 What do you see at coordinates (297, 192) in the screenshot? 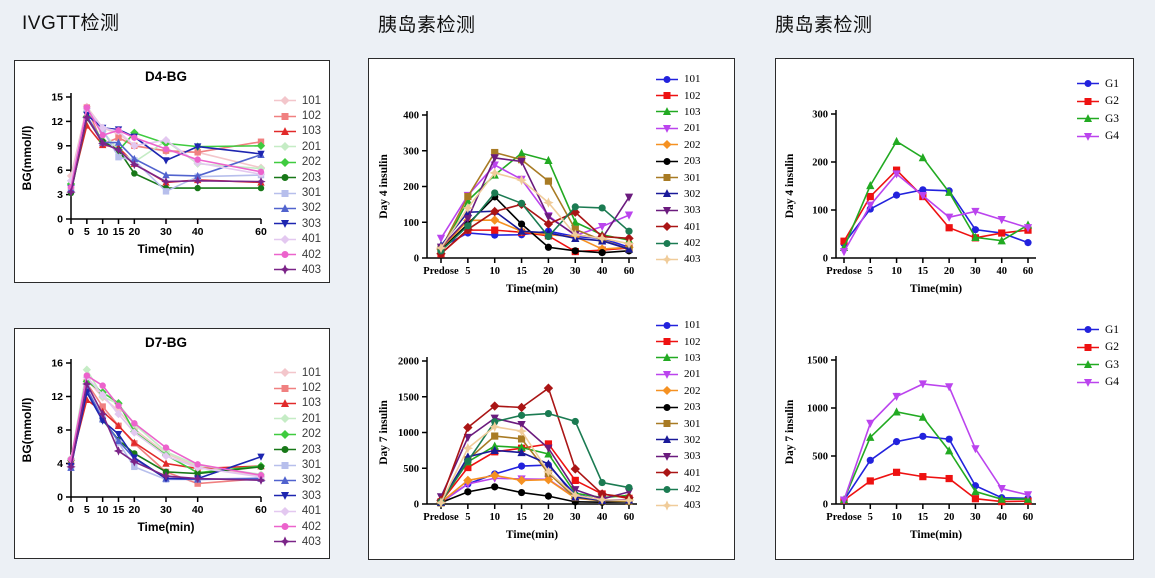
I see `legend-item-301: 301` at bounding box center [297, 192].